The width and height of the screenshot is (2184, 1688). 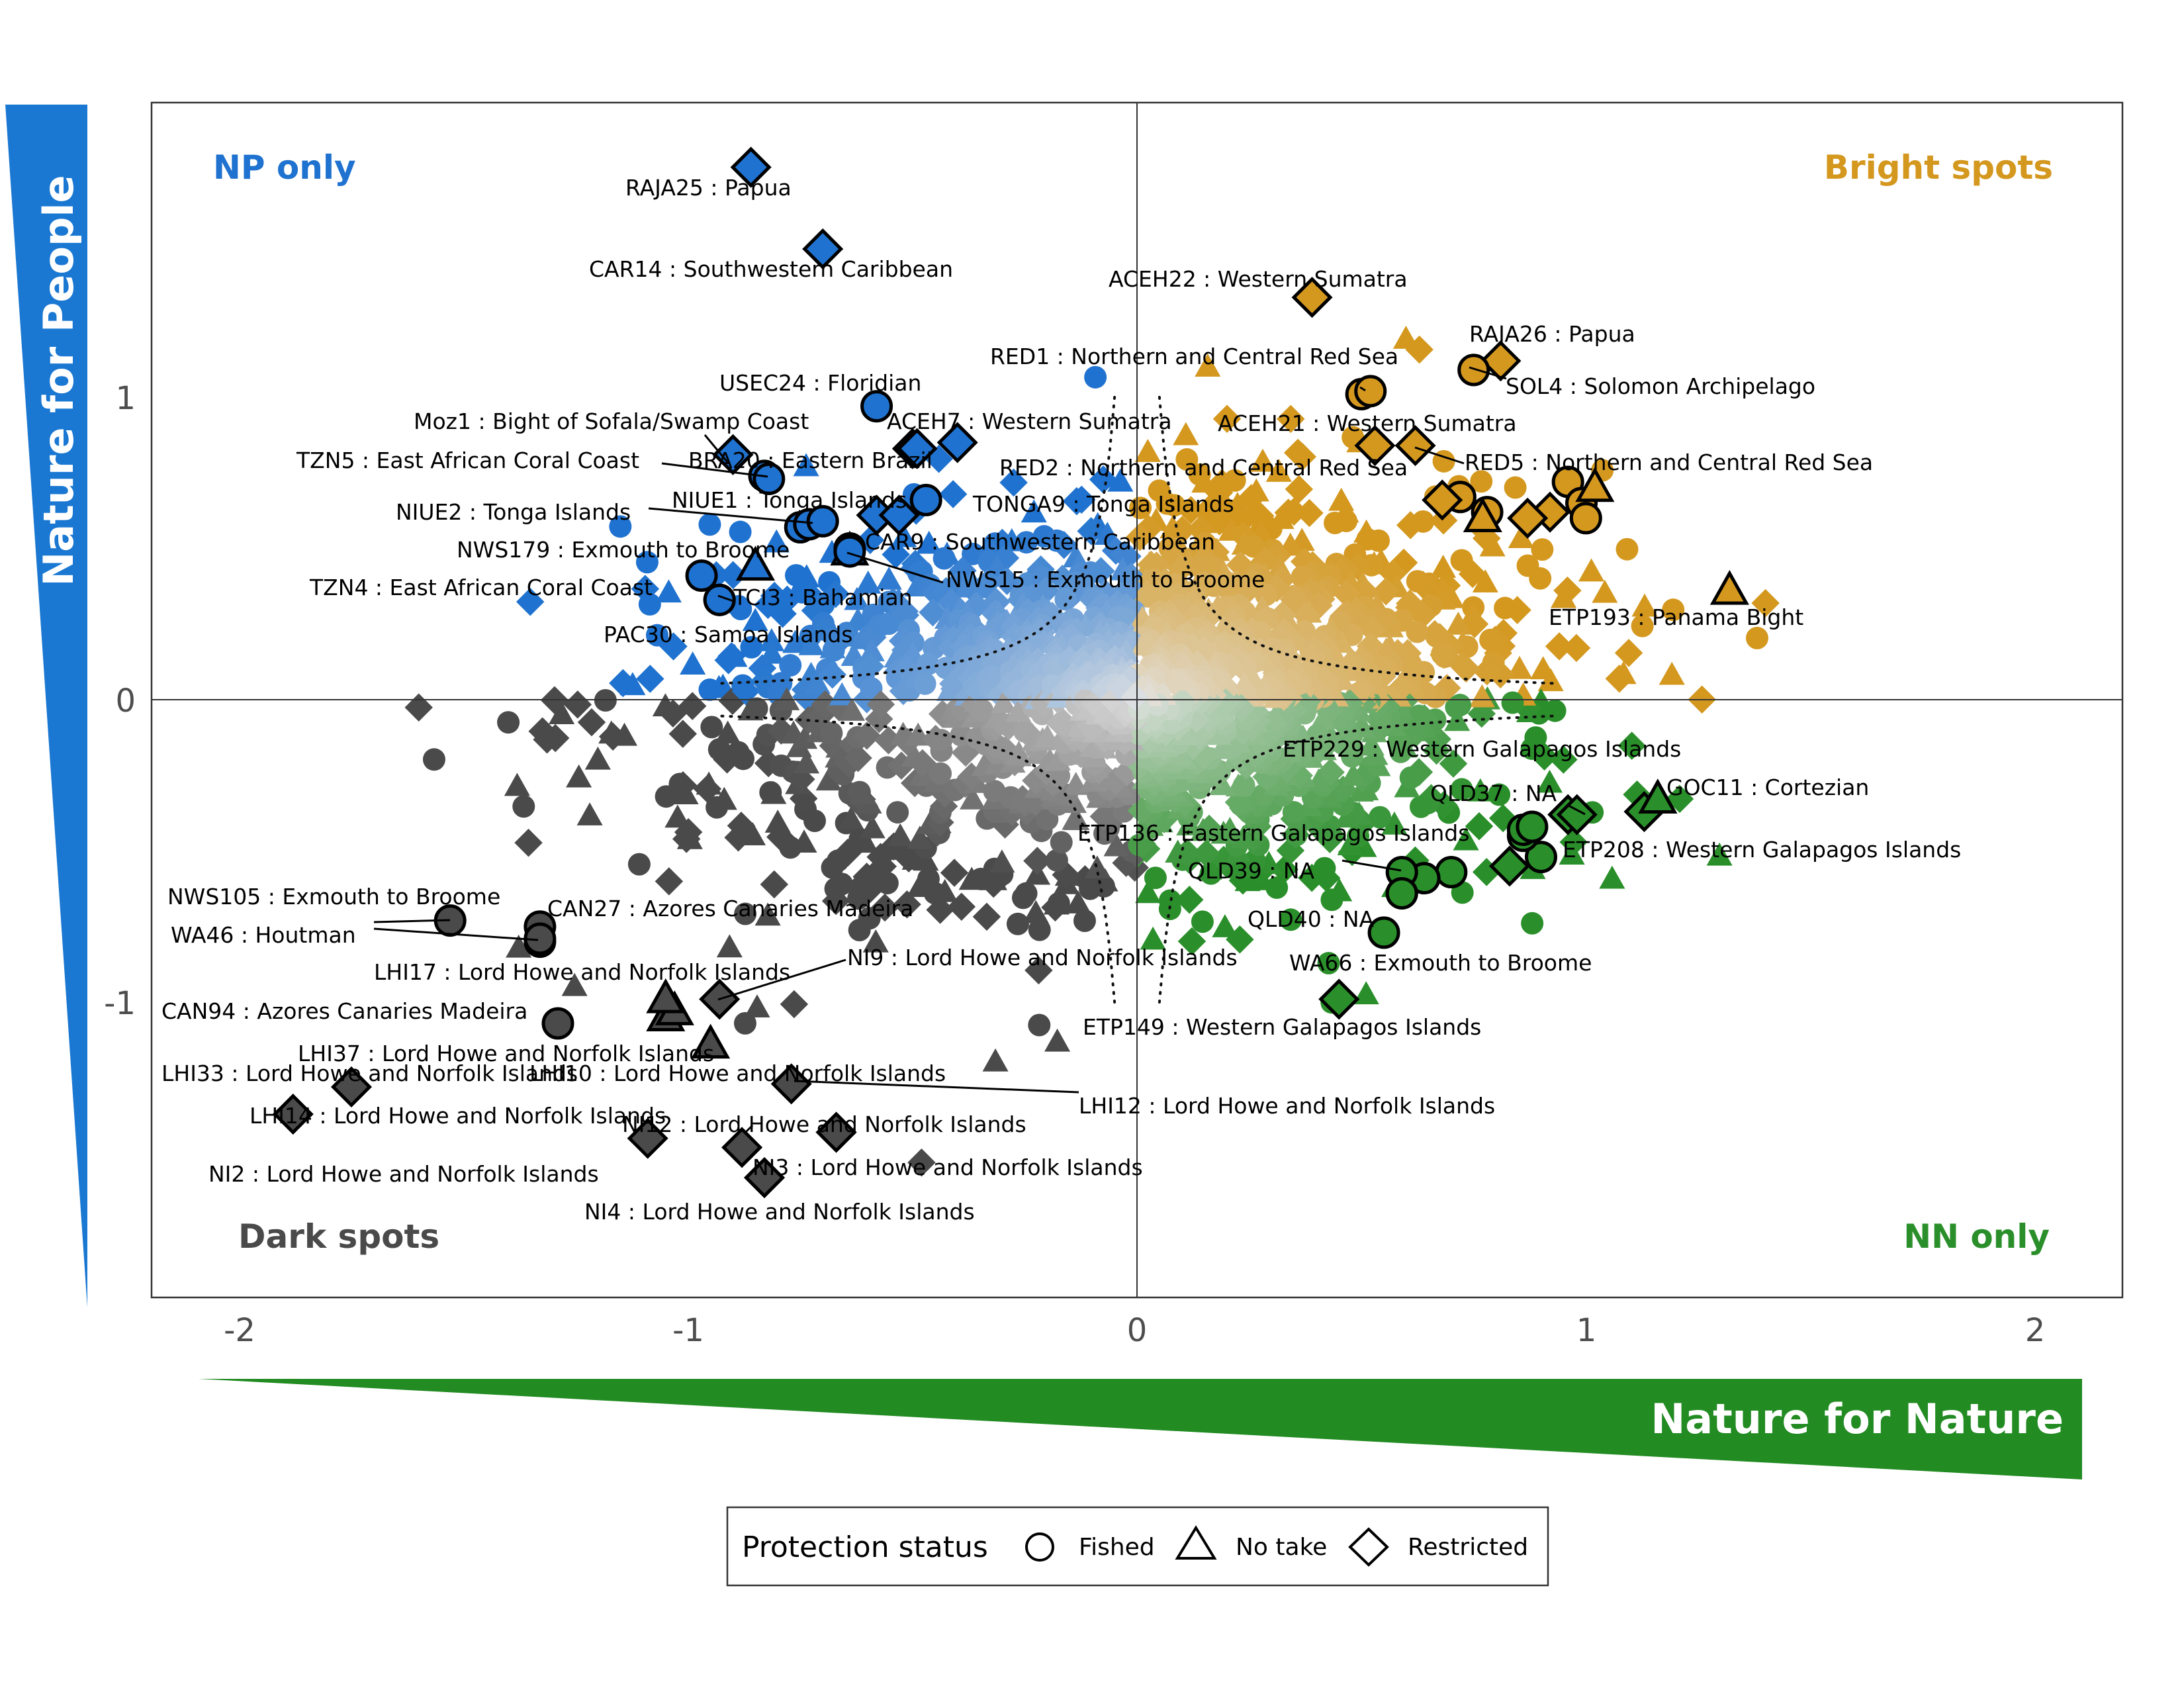 I want to click on x-tick-label: -1, so click(x=688, y=1330).